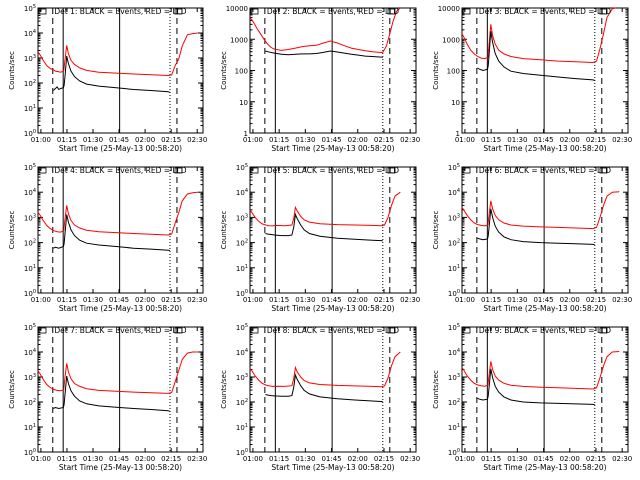  What do you see at coordinates (120, 170) in the screenshot?
I see `panel-title: Det 4: BLACK = Events, RED = LLD` at bounding box center [120, 170].